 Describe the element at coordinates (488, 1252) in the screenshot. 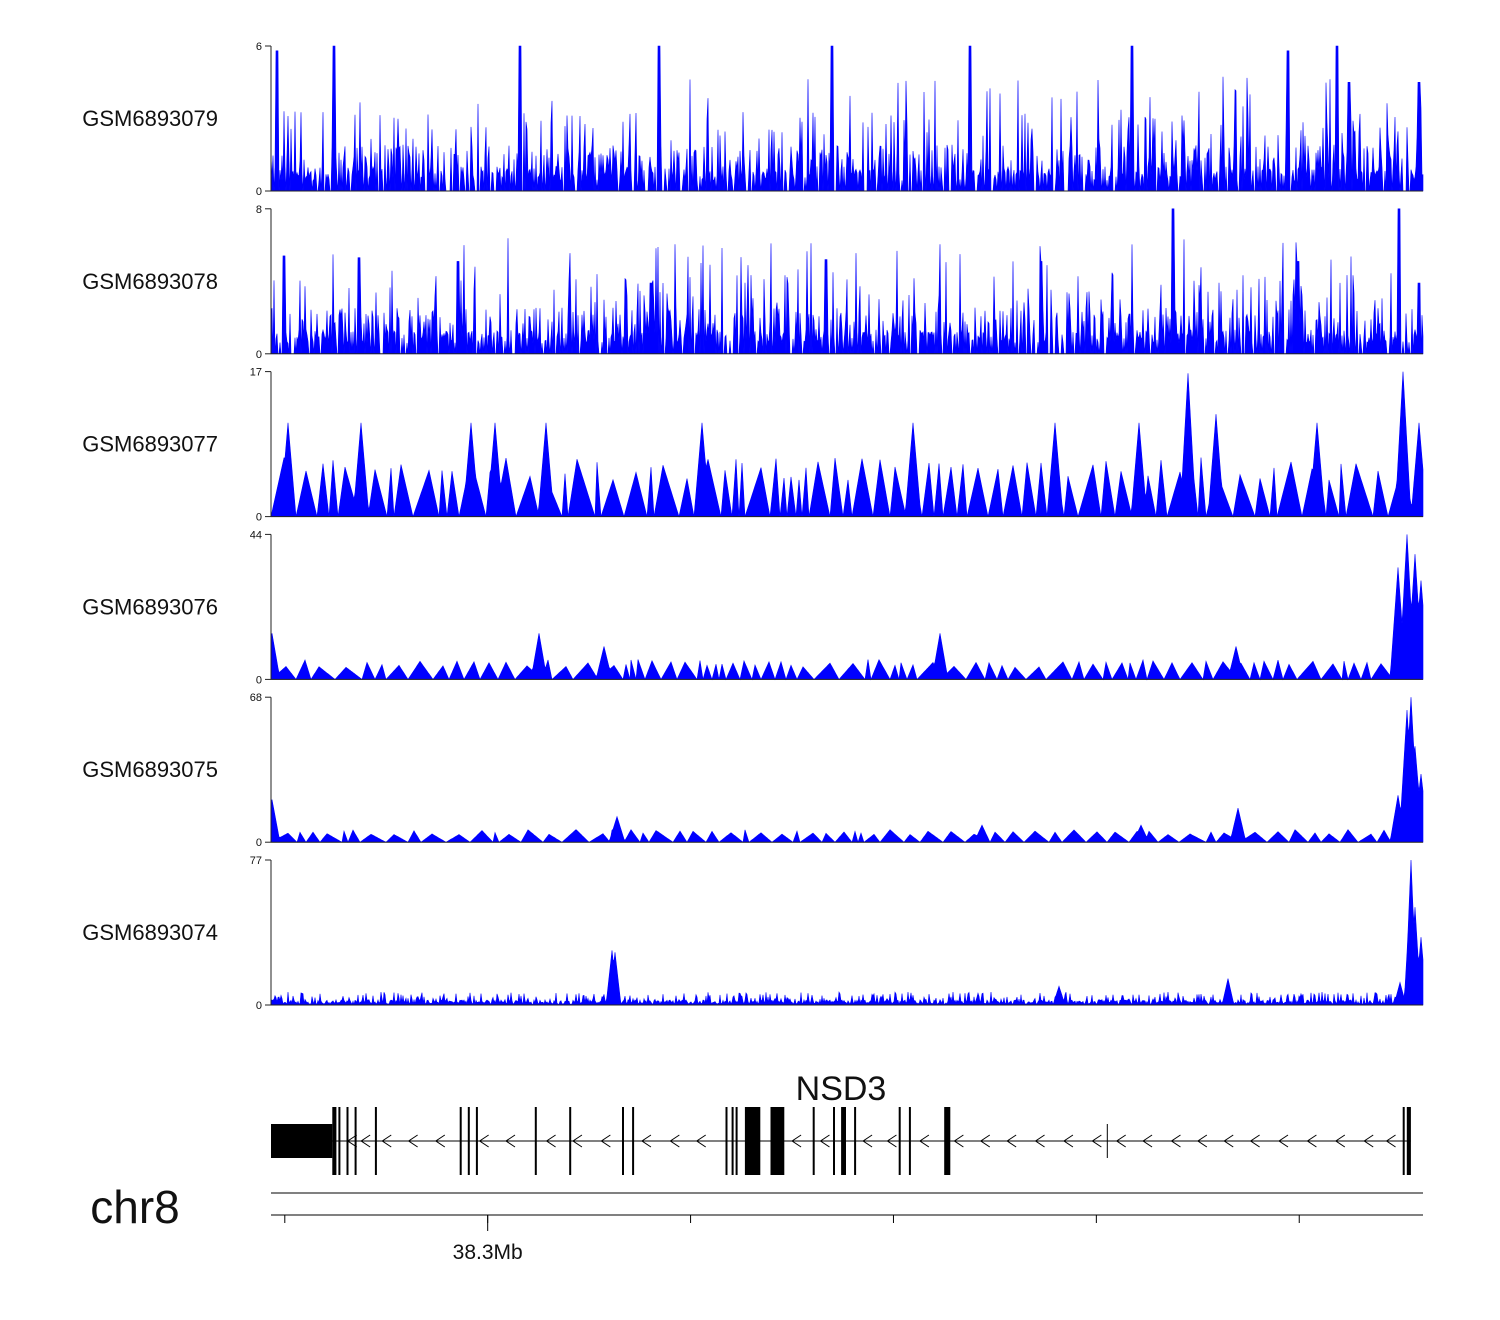

I see `axis-tick-label: 38.3Mb` at that location.